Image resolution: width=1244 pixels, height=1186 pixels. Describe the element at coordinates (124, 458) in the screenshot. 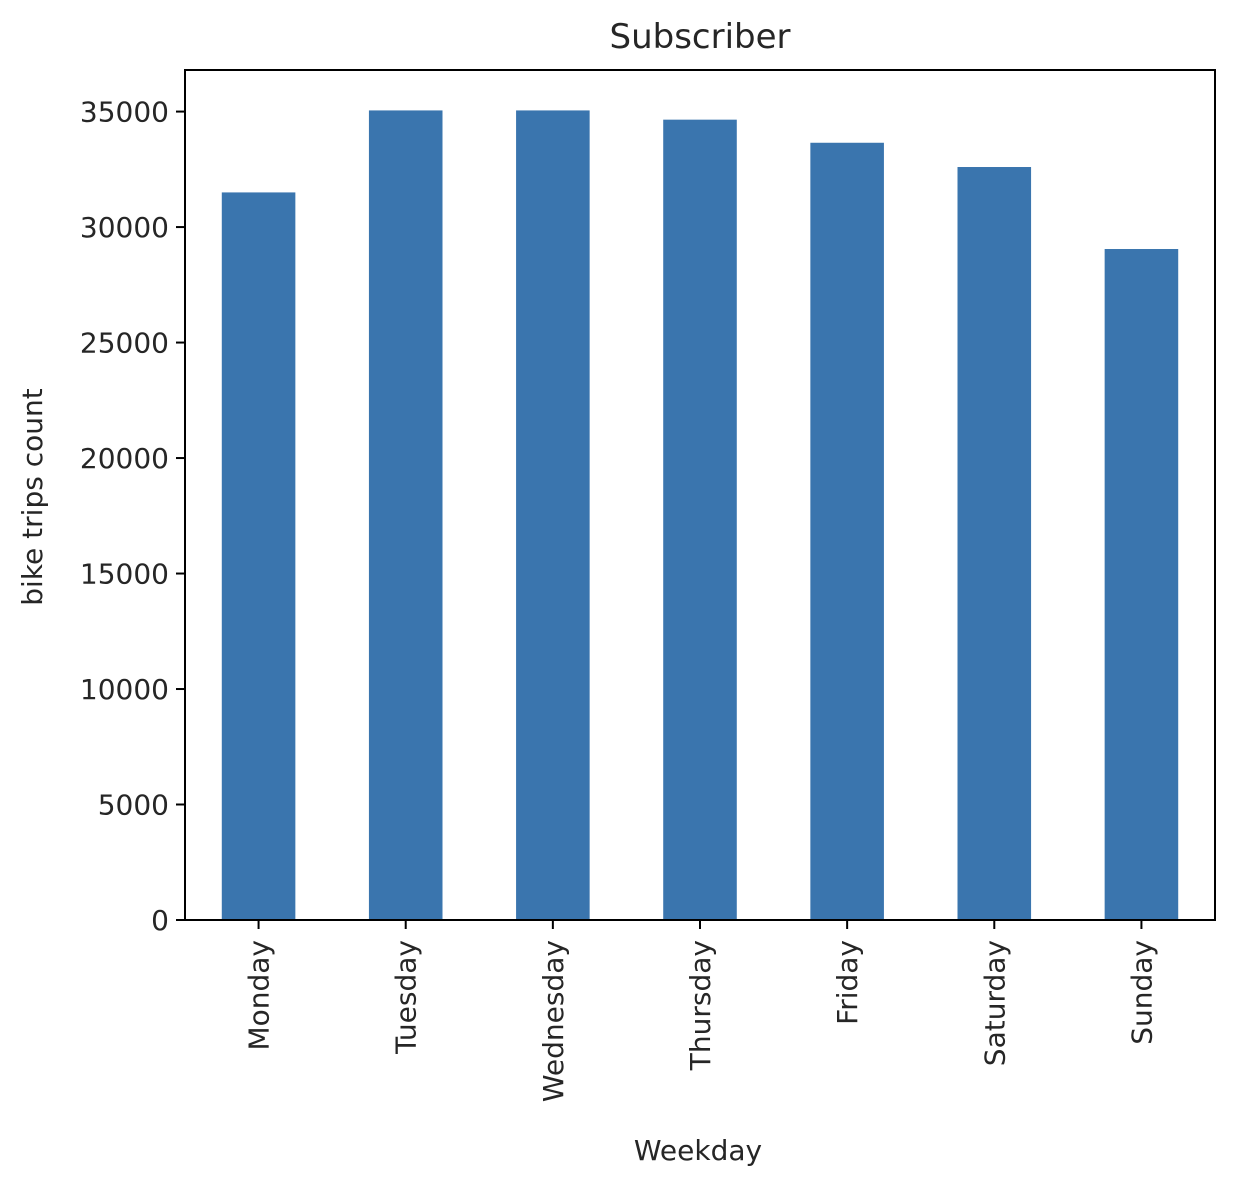

I see `y-tick-label: 20000` at that location.